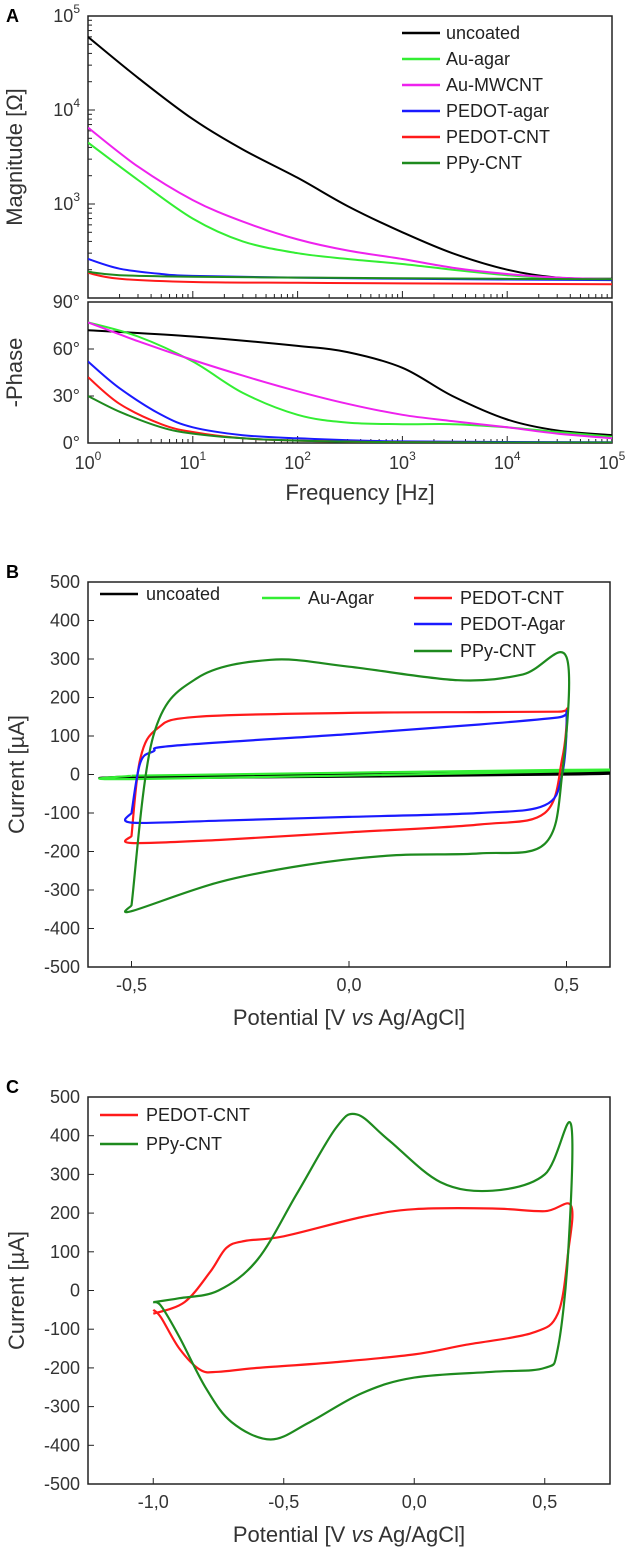 Image resolution: width=630 pixels, height=1562 pixels. What do you see at coordinates (66, 14) in the screenshot?
I see `magnitude-y-tick-label: 10⁵` at bounding box center [66, 14].